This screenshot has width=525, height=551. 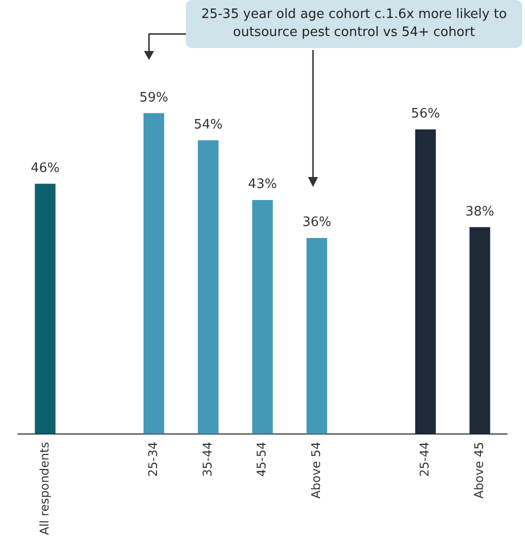 What do you see at coordinates (317, 222) in the screenshot?
I see `data-label: 36%` at bounding box center [317, 222].